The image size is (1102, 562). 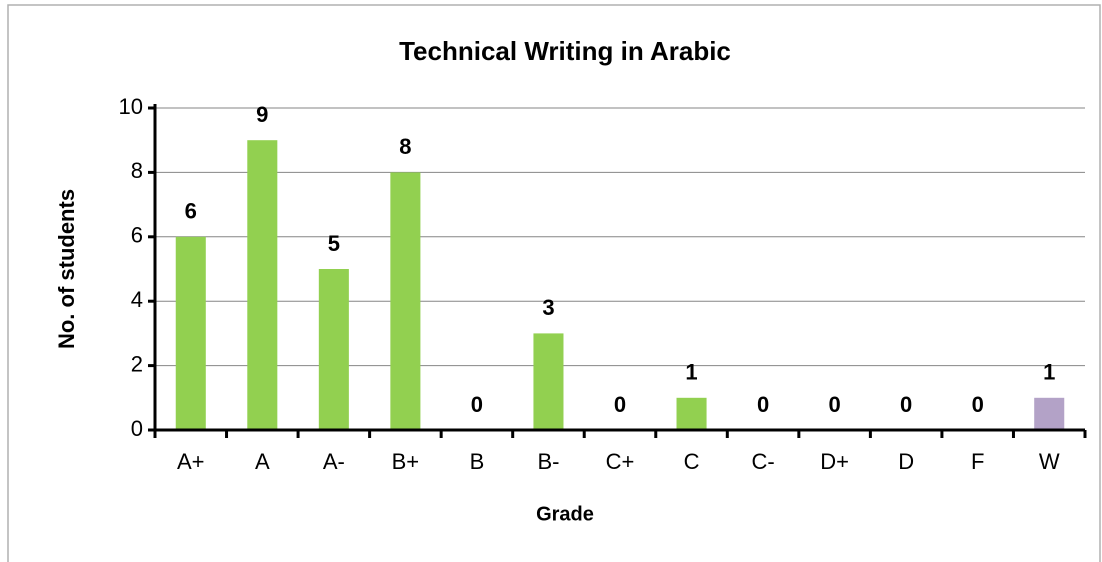 What do you see at coordinates (262, 114) in the screenshot?
I see `data-label: 9` at bounding box center [262, 114].